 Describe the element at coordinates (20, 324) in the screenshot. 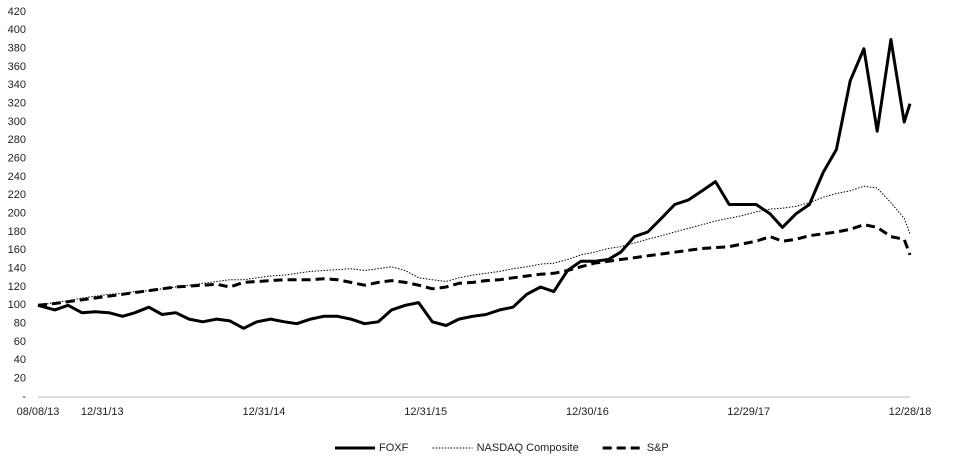

I see `y-tick-label: 80` at that location.